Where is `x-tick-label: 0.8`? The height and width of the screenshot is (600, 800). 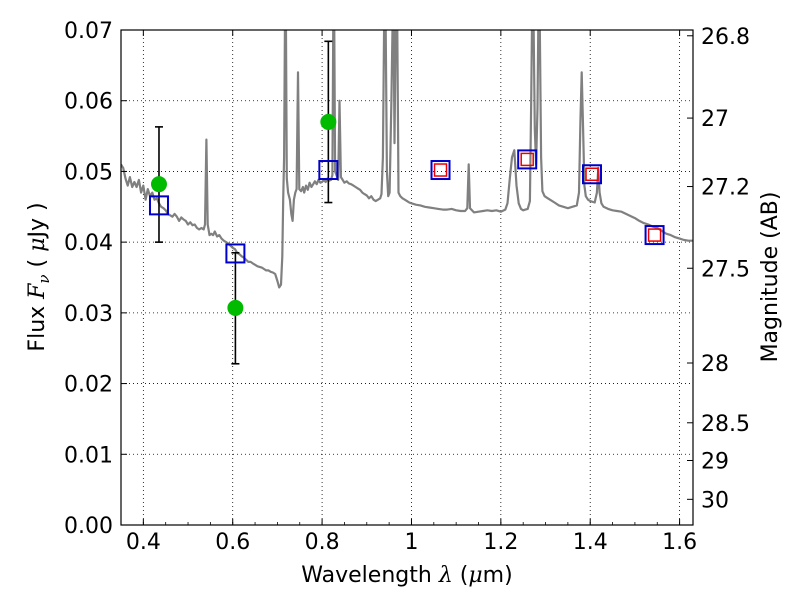 x-tick-label: 0.8 is located at coordinates (322, 542).